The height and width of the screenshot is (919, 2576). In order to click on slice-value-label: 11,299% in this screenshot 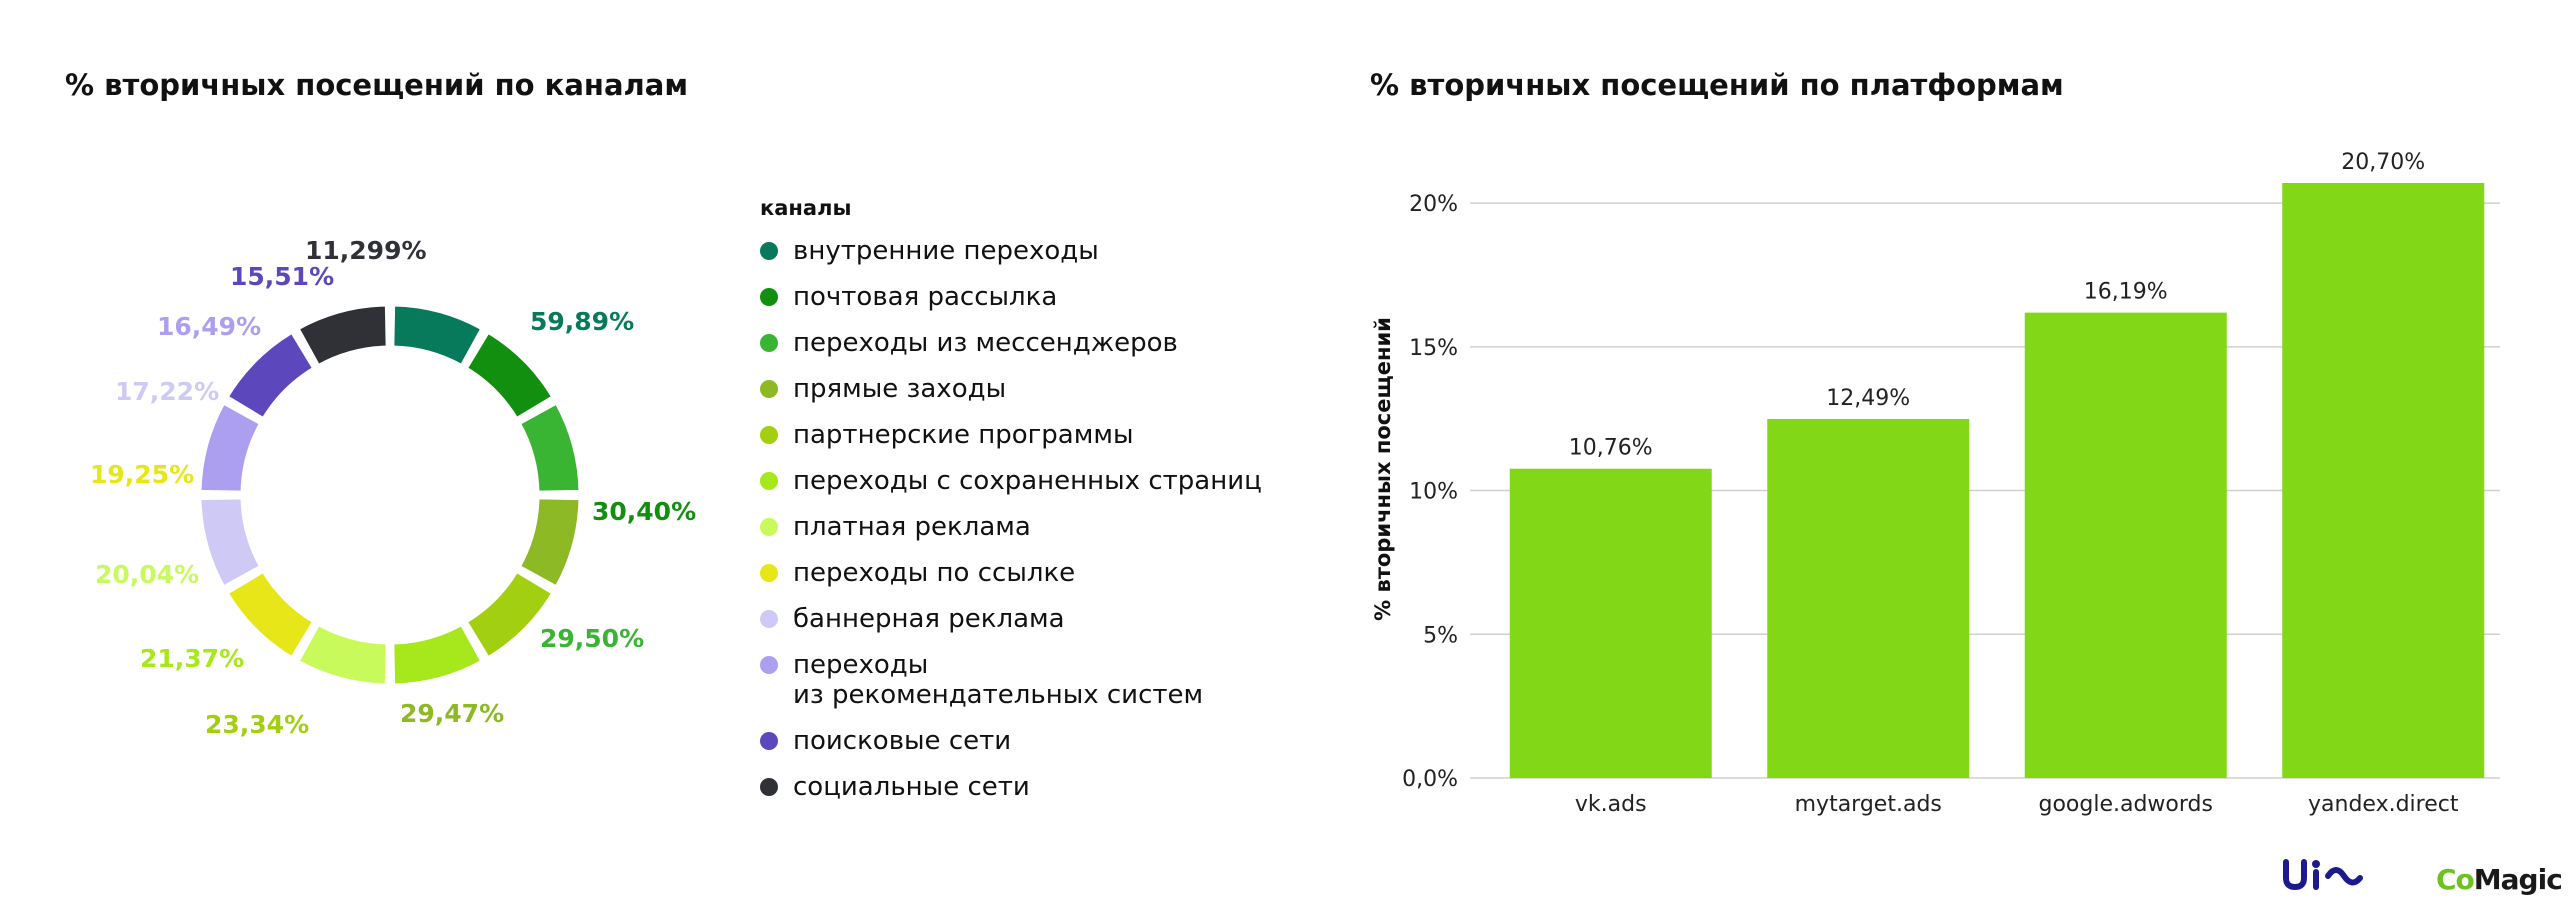, I will do `click(366, 250)`.